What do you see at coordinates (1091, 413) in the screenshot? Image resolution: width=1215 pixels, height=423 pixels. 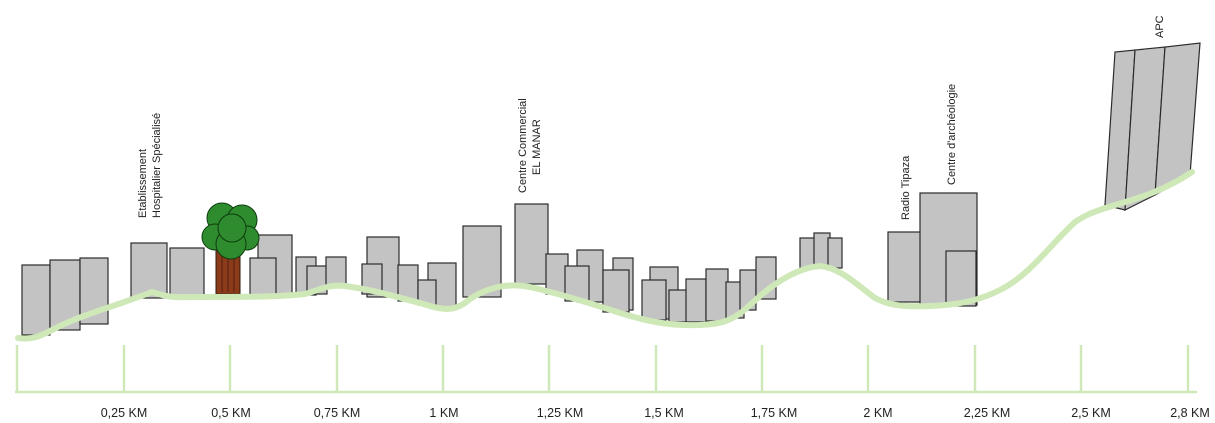 I see `tick-label: 2,5 KM` at bounding box center [1091, 413].